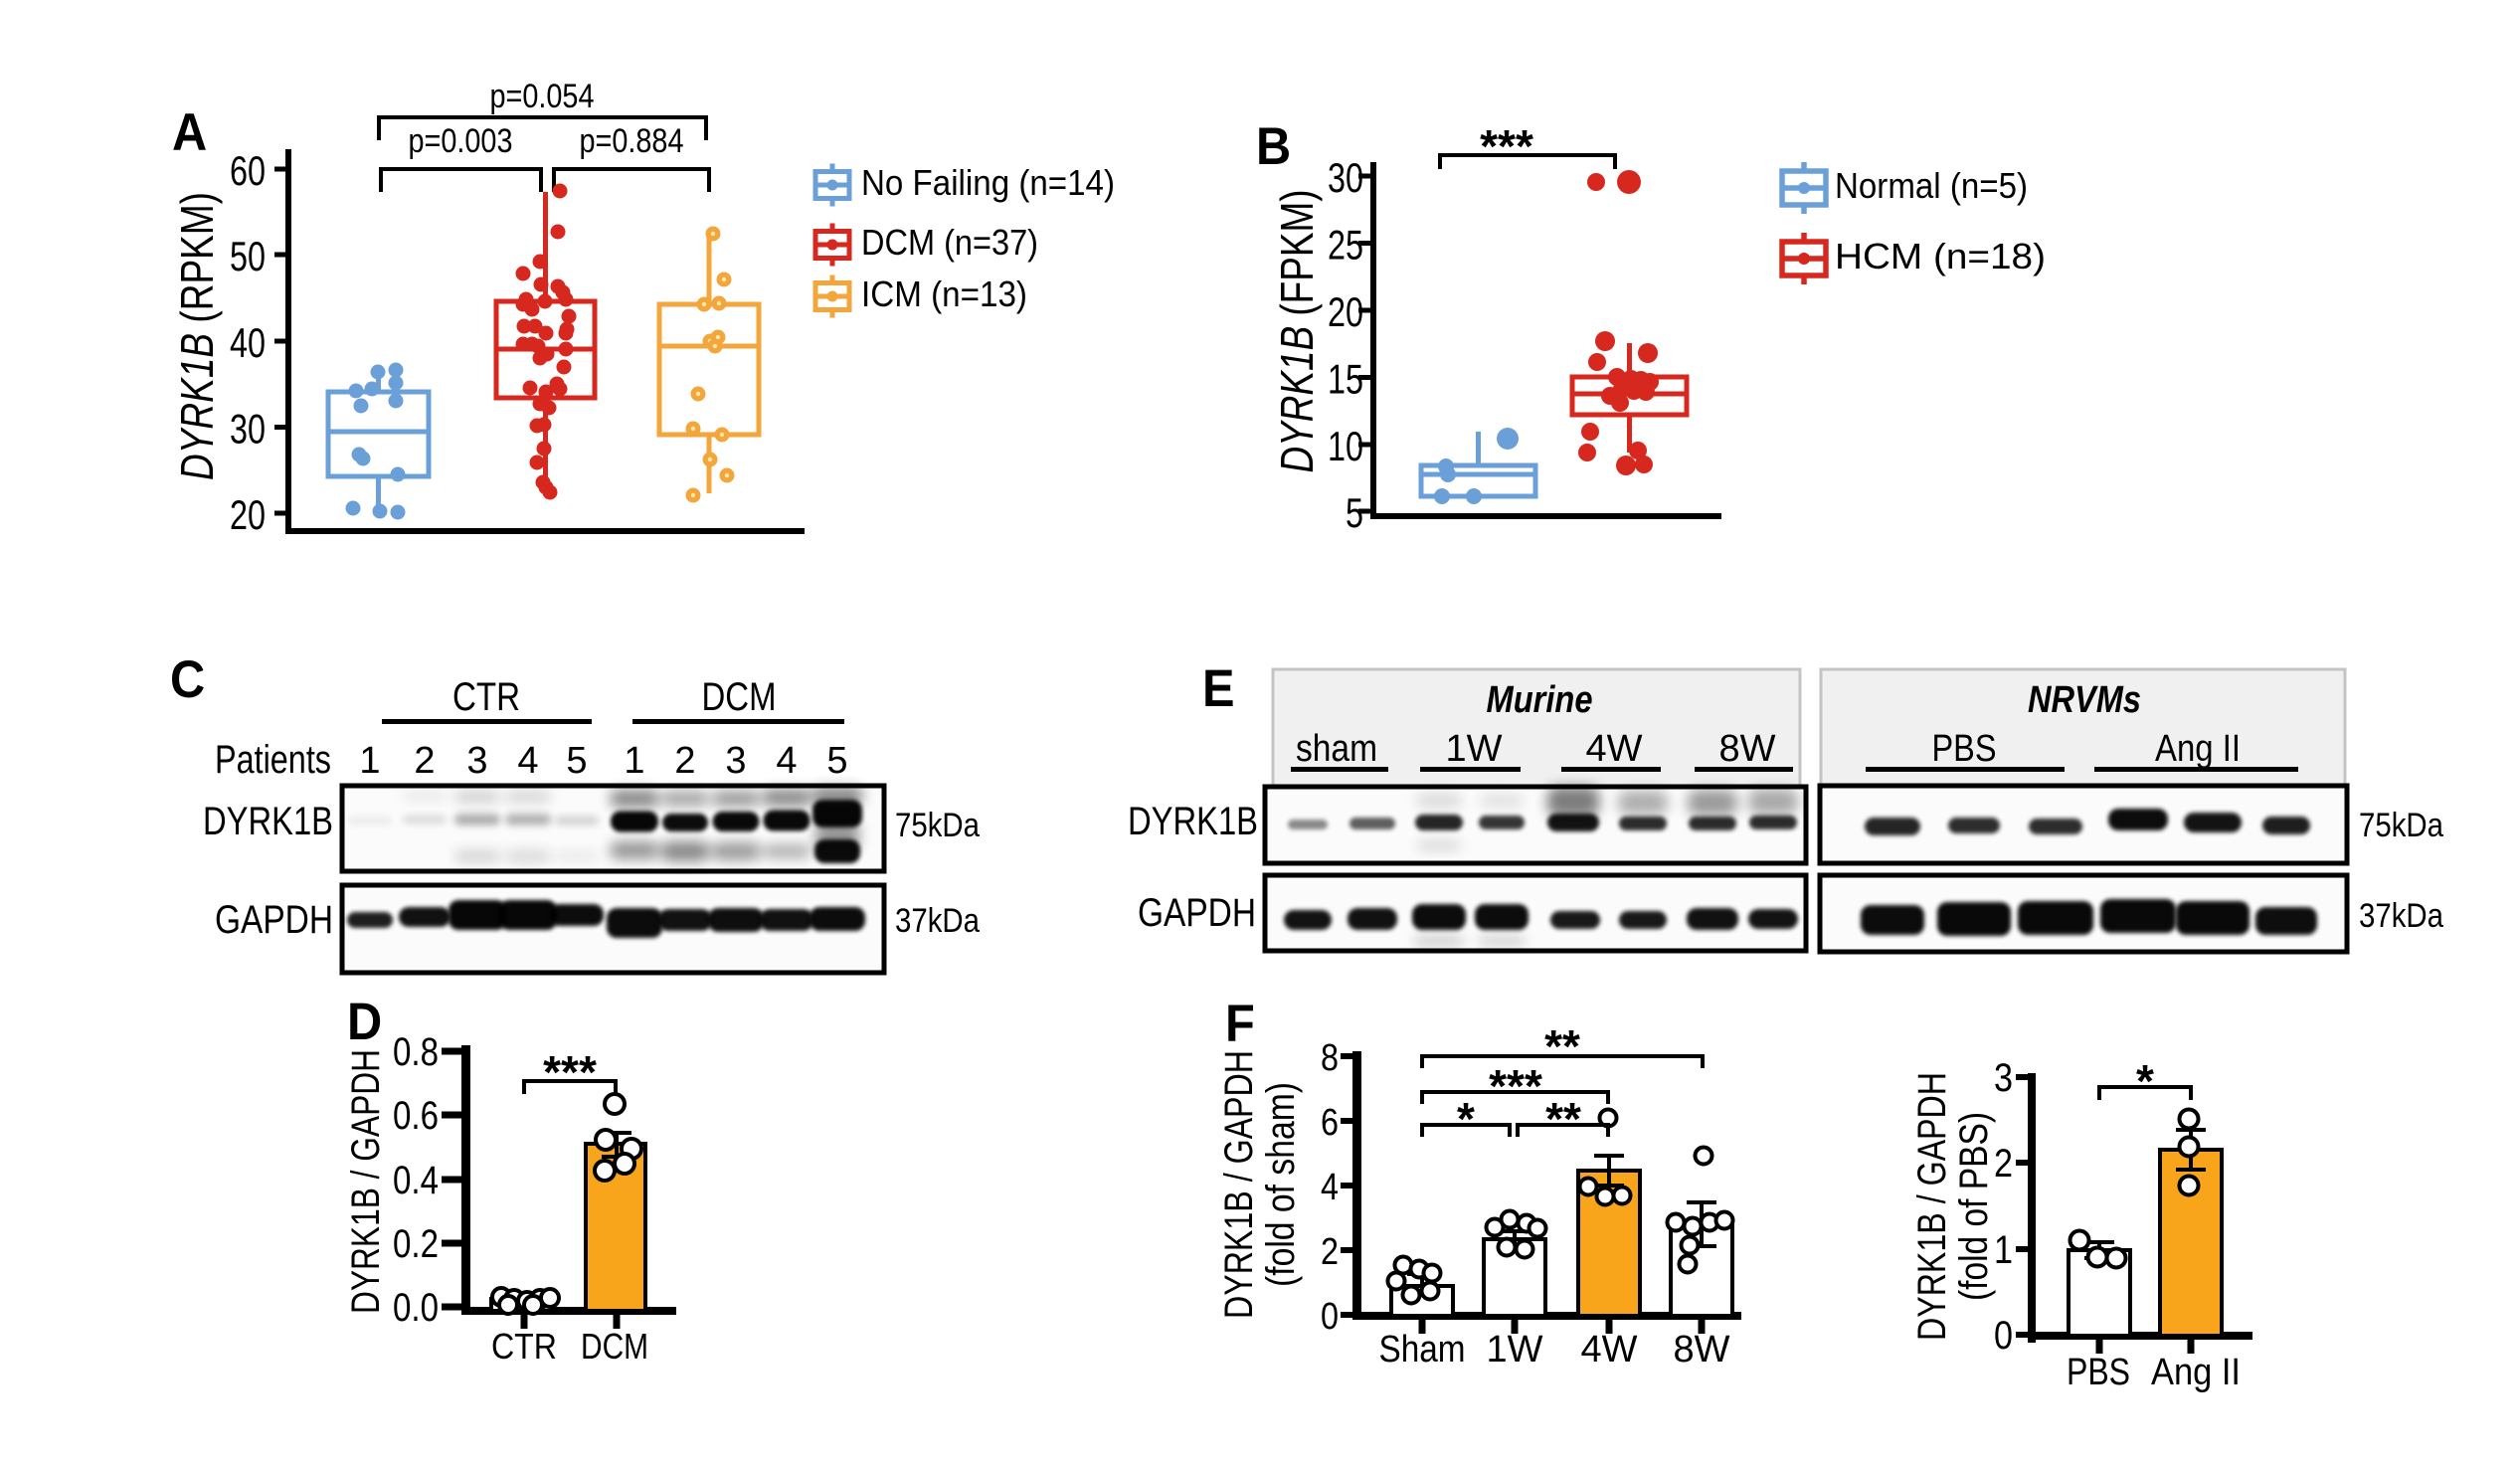 The height and width of the screenshot is (1462, 2520). I want to click on svg-text: p=0.003, so click(461, 141).